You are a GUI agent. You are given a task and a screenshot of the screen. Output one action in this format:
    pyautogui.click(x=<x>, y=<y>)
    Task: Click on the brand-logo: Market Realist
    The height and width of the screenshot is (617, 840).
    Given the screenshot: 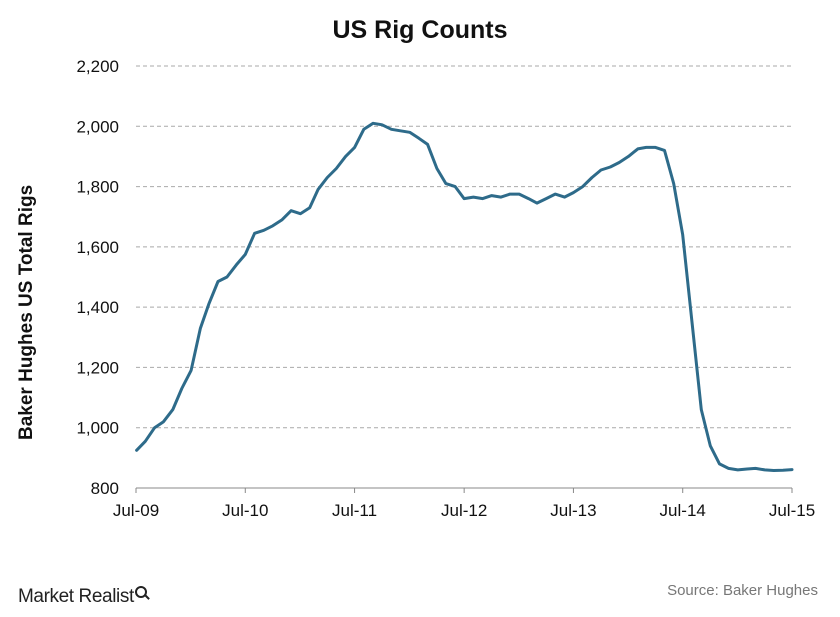 What is the action you would take?
    pyautogui.click(x=83, y=597)
    